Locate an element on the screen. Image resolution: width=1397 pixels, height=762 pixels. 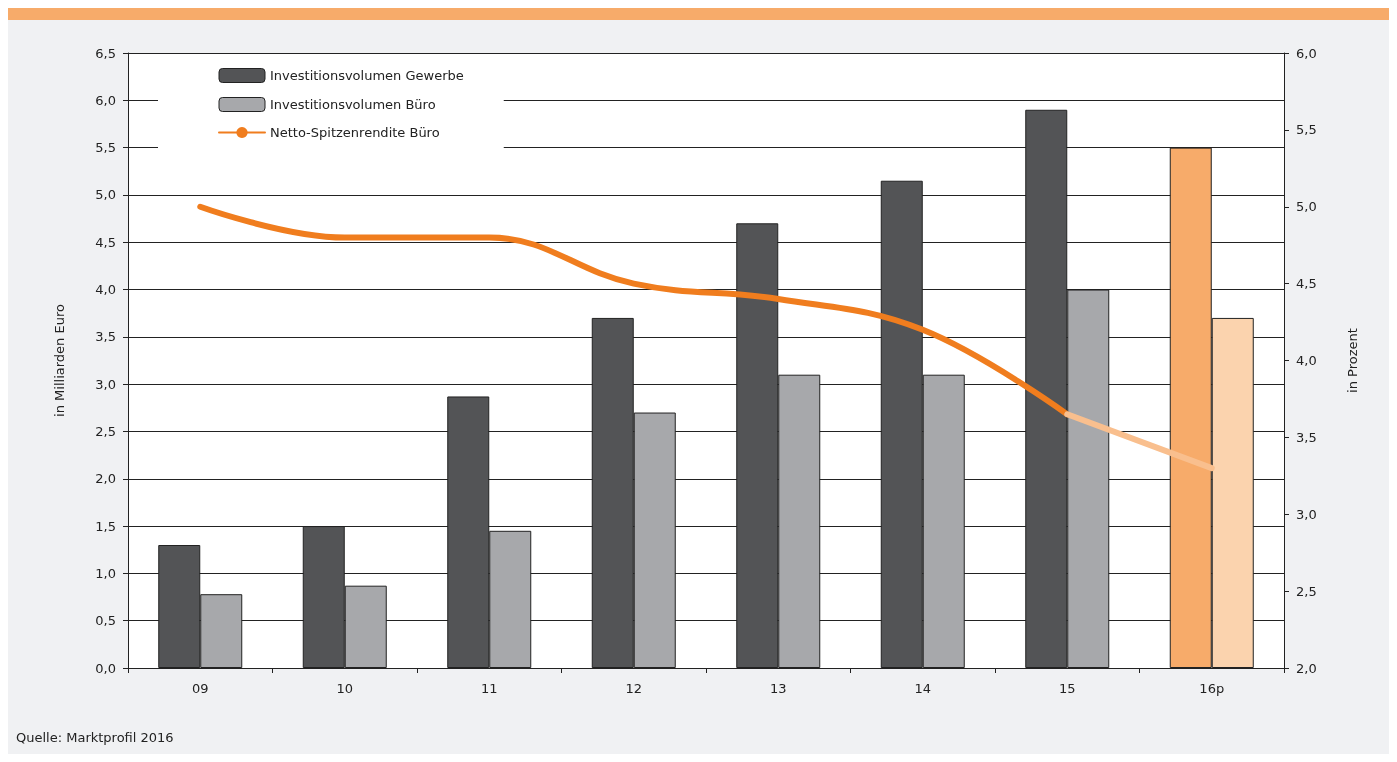
y2-tick-label: 4,0 is located at coordinates (1306, 360).